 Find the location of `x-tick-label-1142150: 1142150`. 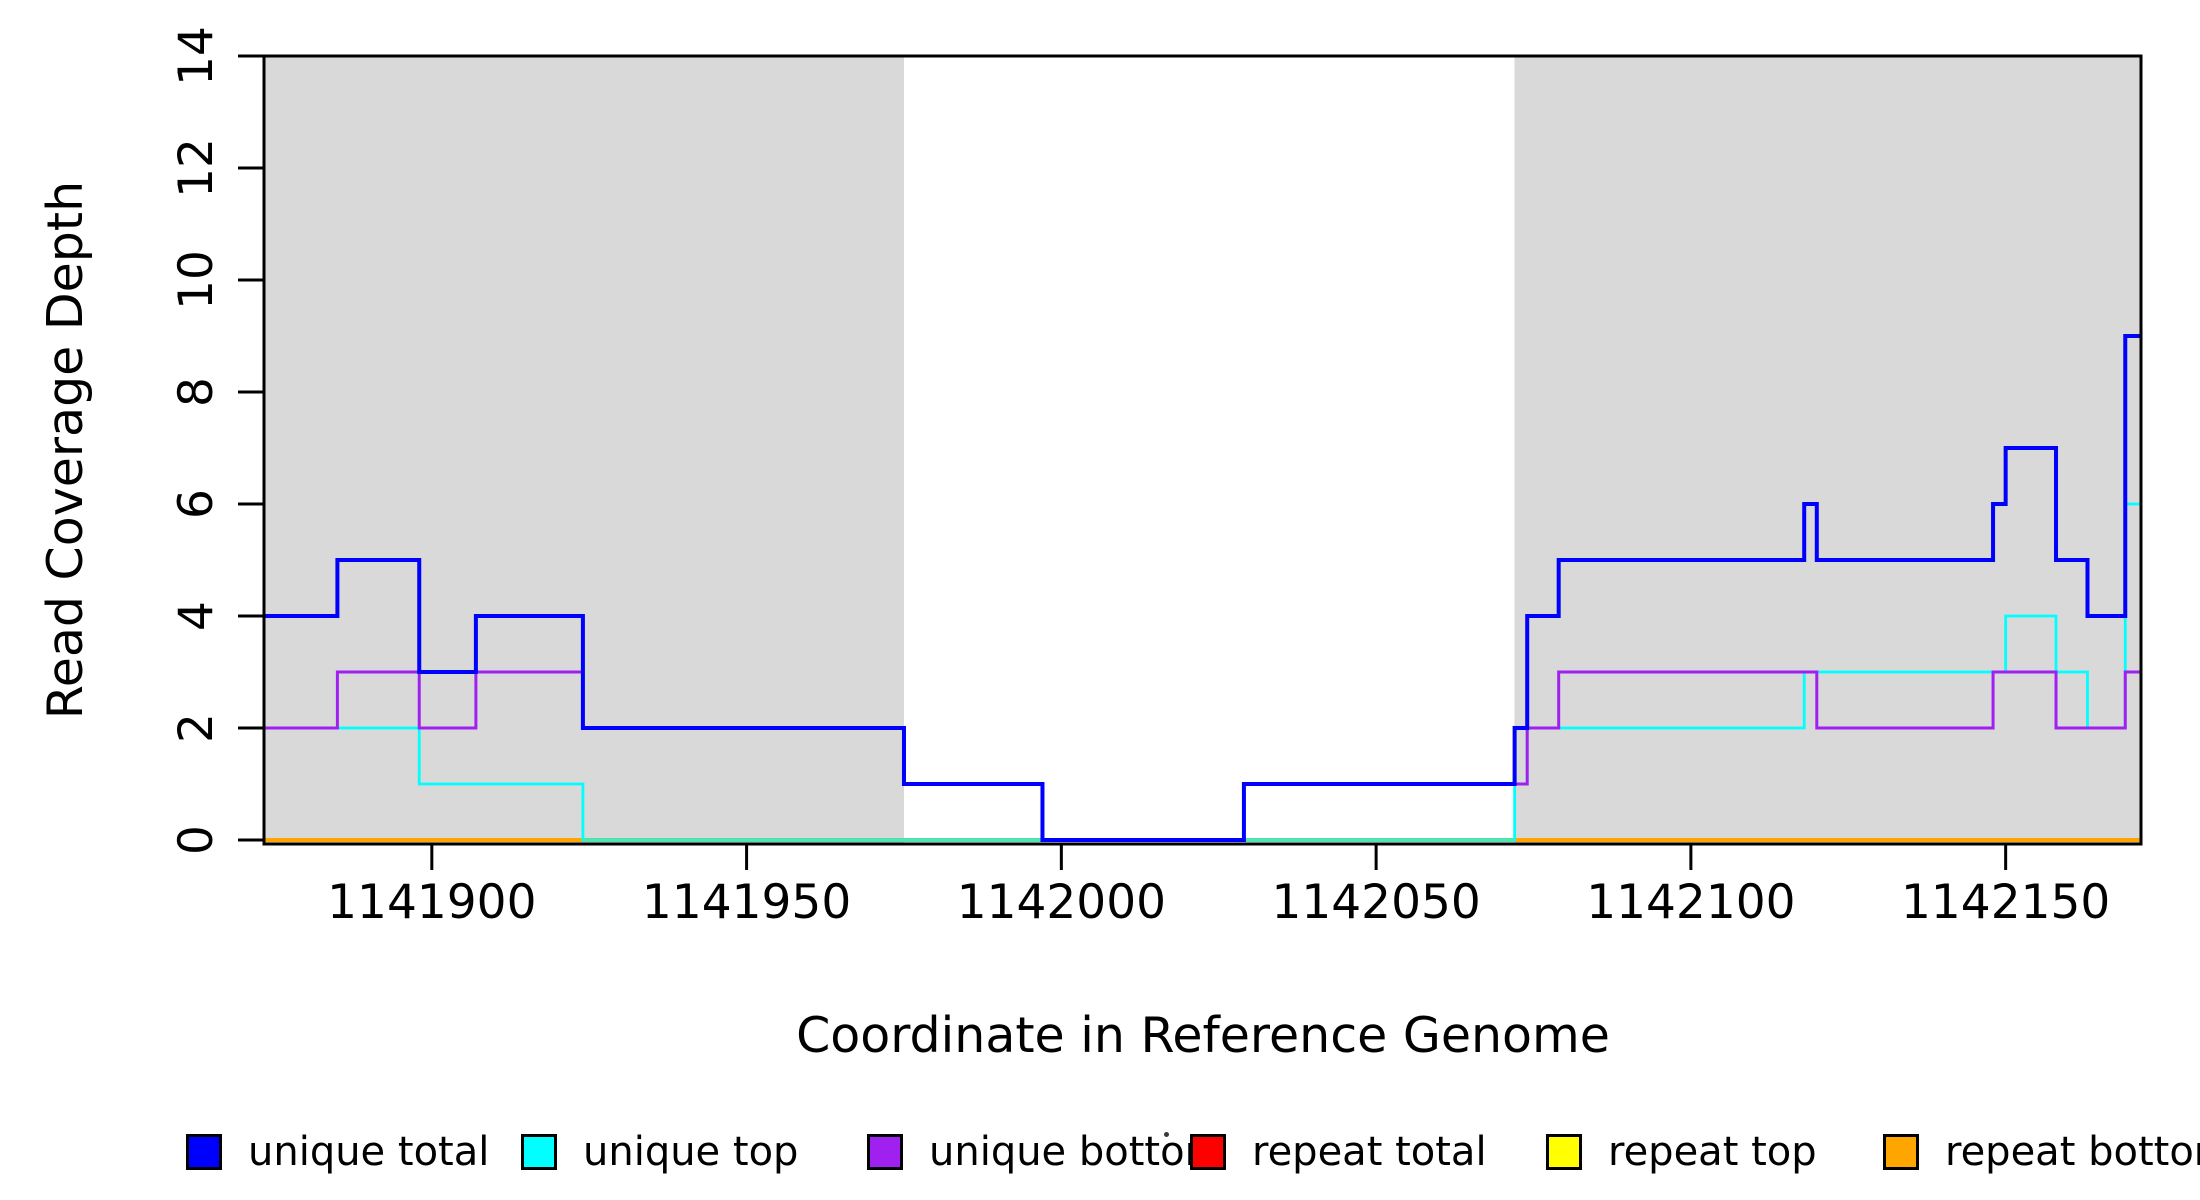

x-tick-label-1142150: 1142150 is located at coordinates (2005, 902).